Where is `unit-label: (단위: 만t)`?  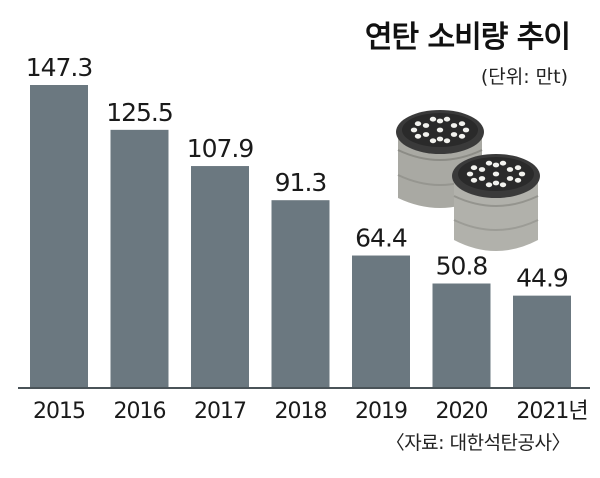 unit-label: (단위: 만t) is located at coordinates (524, 77).